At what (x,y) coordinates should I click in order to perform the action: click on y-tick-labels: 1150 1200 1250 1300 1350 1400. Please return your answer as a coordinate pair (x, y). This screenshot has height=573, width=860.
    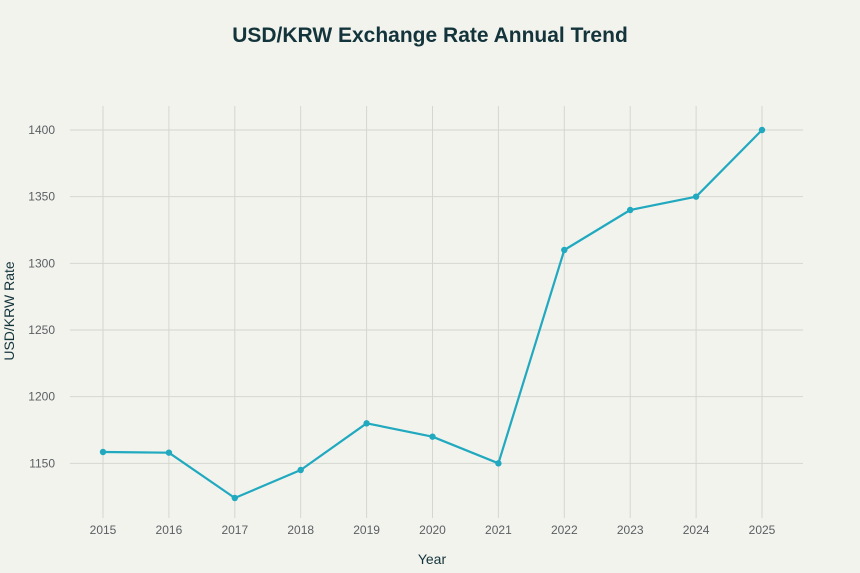
    Looking at the image, I should click on (41, 296).